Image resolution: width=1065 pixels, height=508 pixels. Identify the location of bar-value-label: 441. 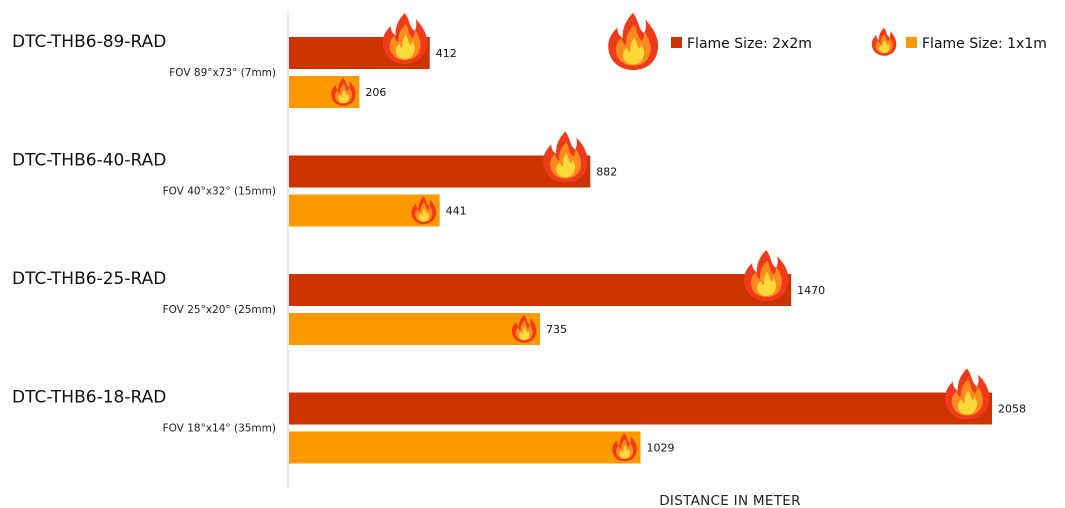
(456, 211).